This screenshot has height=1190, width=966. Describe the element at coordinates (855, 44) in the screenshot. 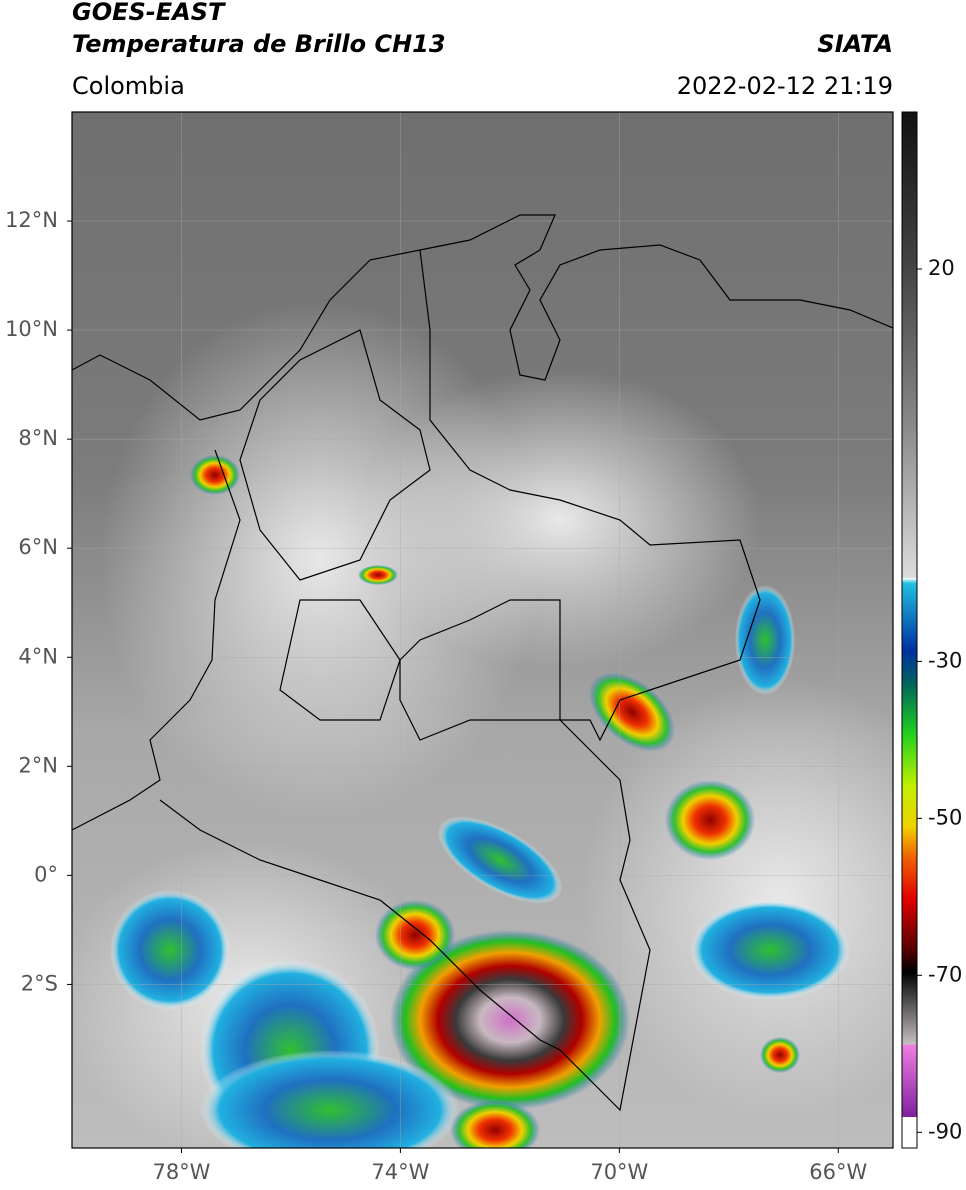

I see `source: SIATA` at that location.